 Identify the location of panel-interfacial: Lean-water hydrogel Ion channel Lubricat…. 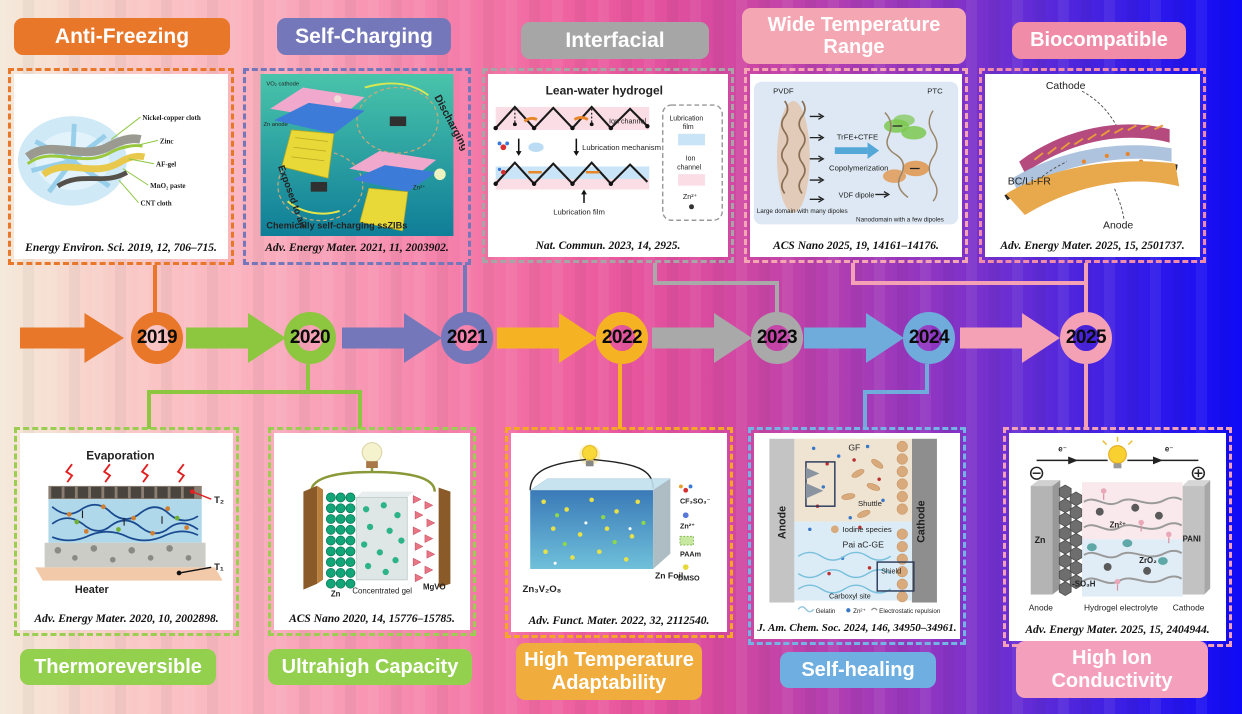
(608, 165).